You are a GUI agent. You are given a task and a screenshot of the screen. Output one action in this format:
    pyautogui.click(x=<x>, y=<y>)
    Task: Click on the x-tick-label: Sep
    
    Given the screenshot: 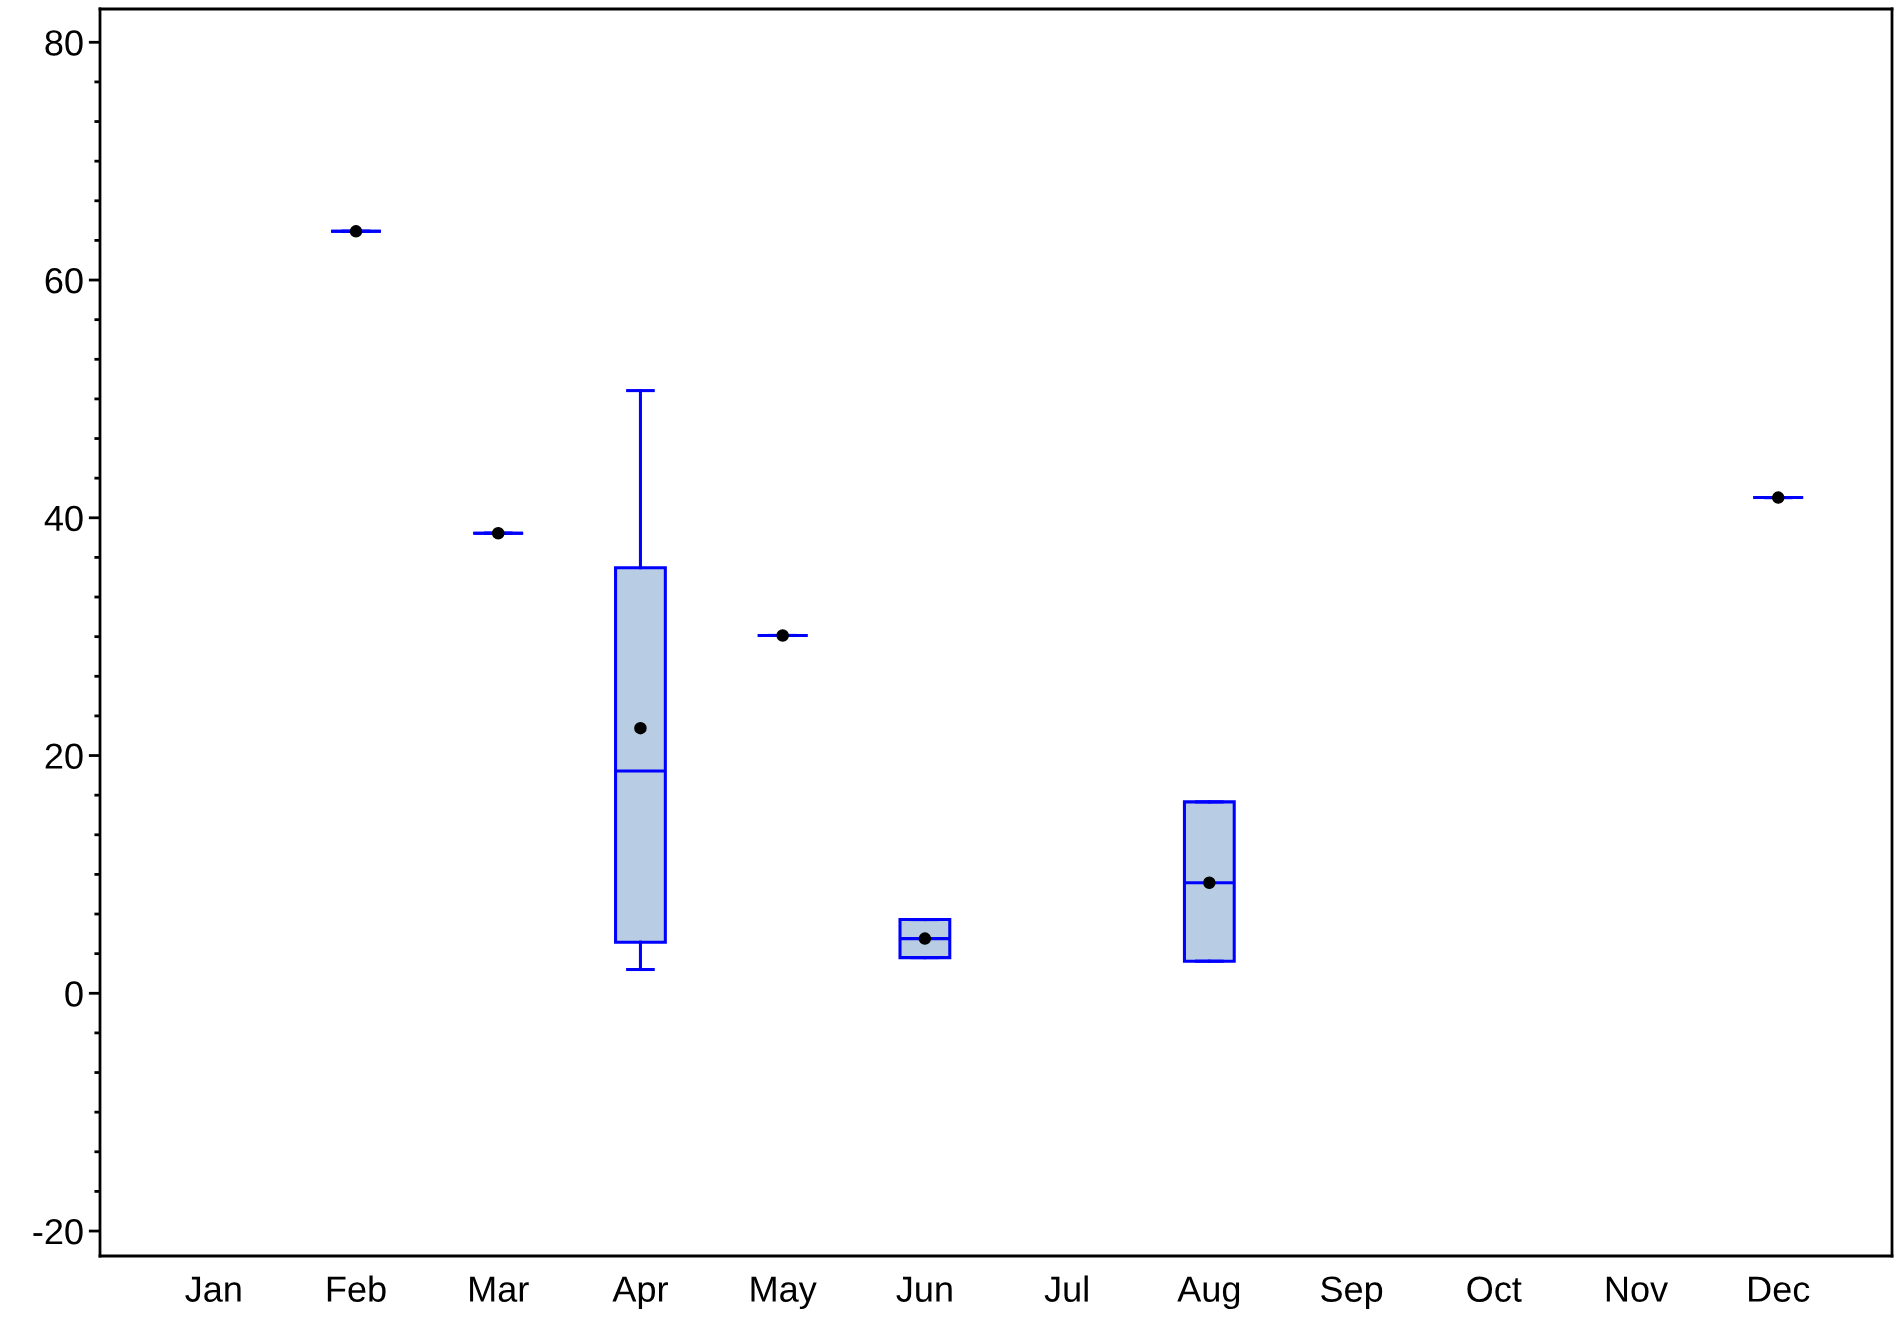 What is the action you would take?
    pyautogui.click(x=1352, y=1293)
    